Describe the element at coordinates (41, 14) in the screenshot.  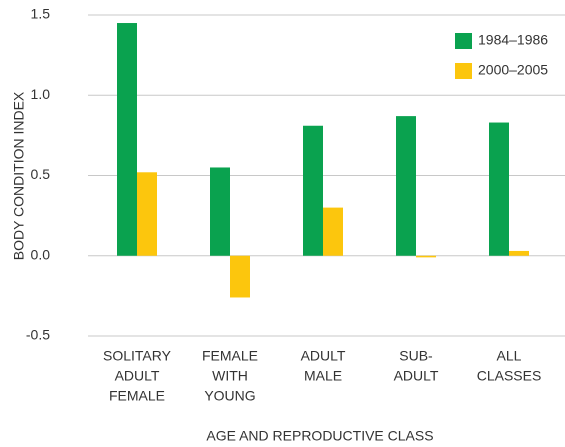
I see `y-tick-label: 1.5` at that location.